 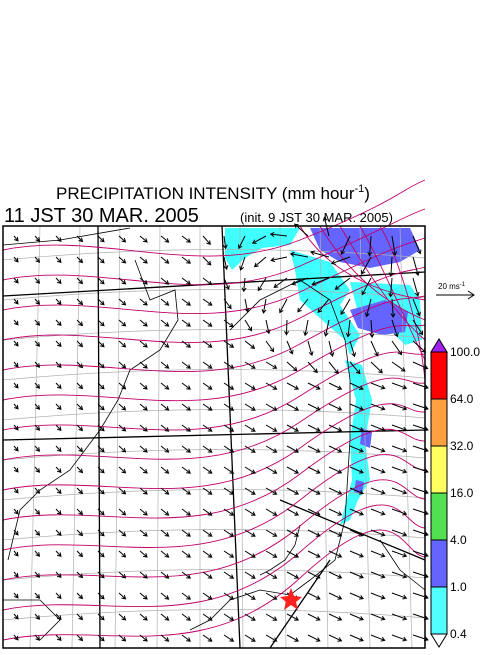 I want to click on wind-scale: 20 ms-1, so click(x=455, y=291).